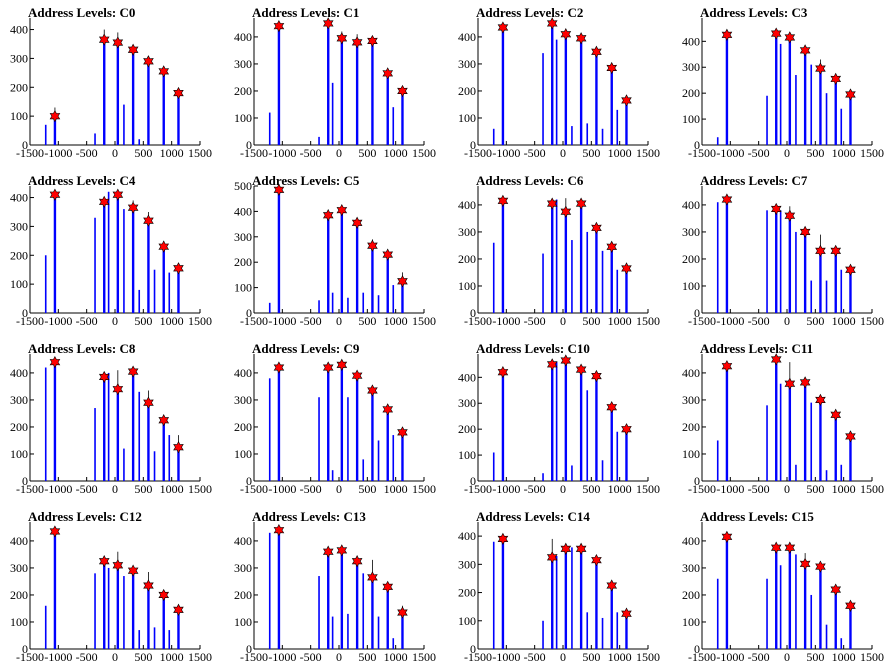  I want to click on chart-title: Address Levels: C3, so click(754, 12).